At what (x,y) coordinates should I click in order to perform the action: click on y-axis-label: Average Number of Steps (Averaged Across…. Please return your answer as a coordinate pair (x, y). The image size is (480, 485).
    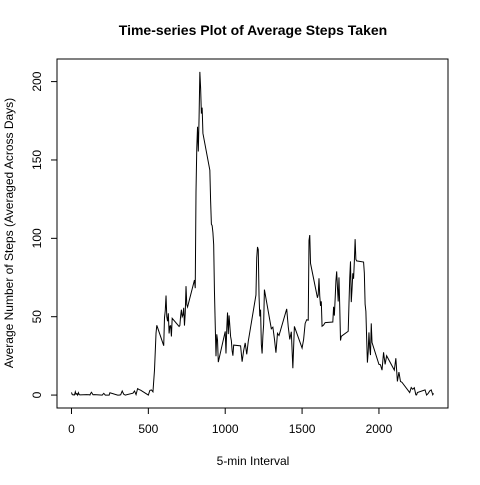
    Looking at the image, I should click on (9, 233).